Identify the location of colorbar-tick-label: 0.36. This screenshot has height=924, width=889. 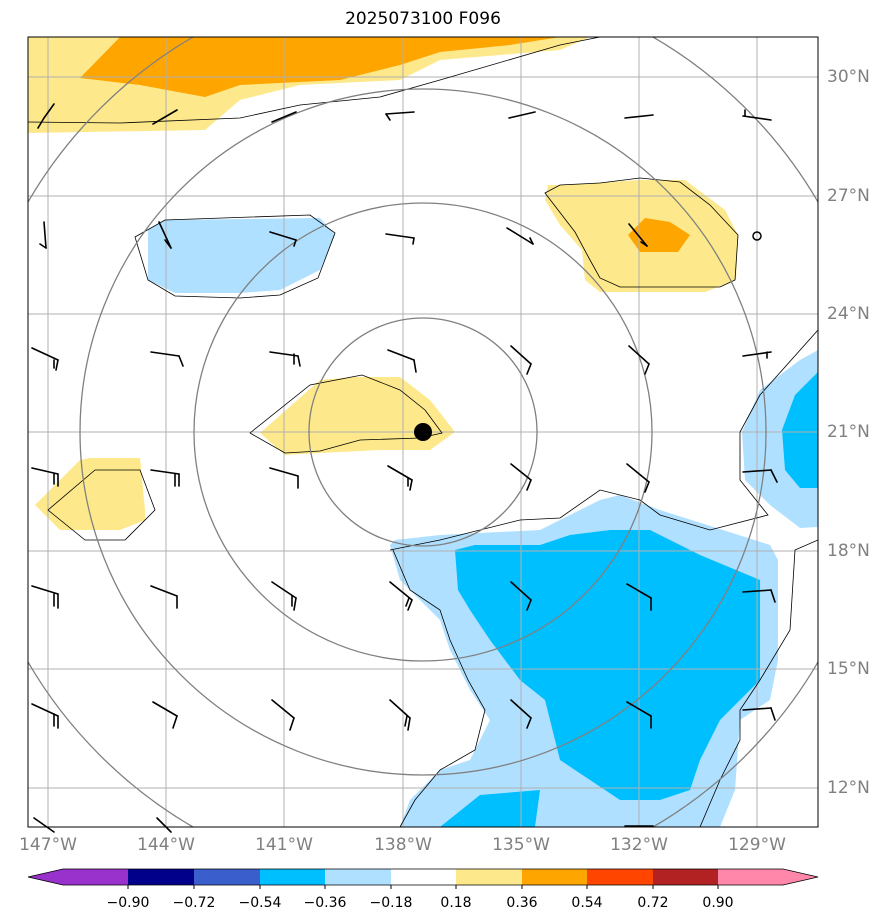
(522, 903).